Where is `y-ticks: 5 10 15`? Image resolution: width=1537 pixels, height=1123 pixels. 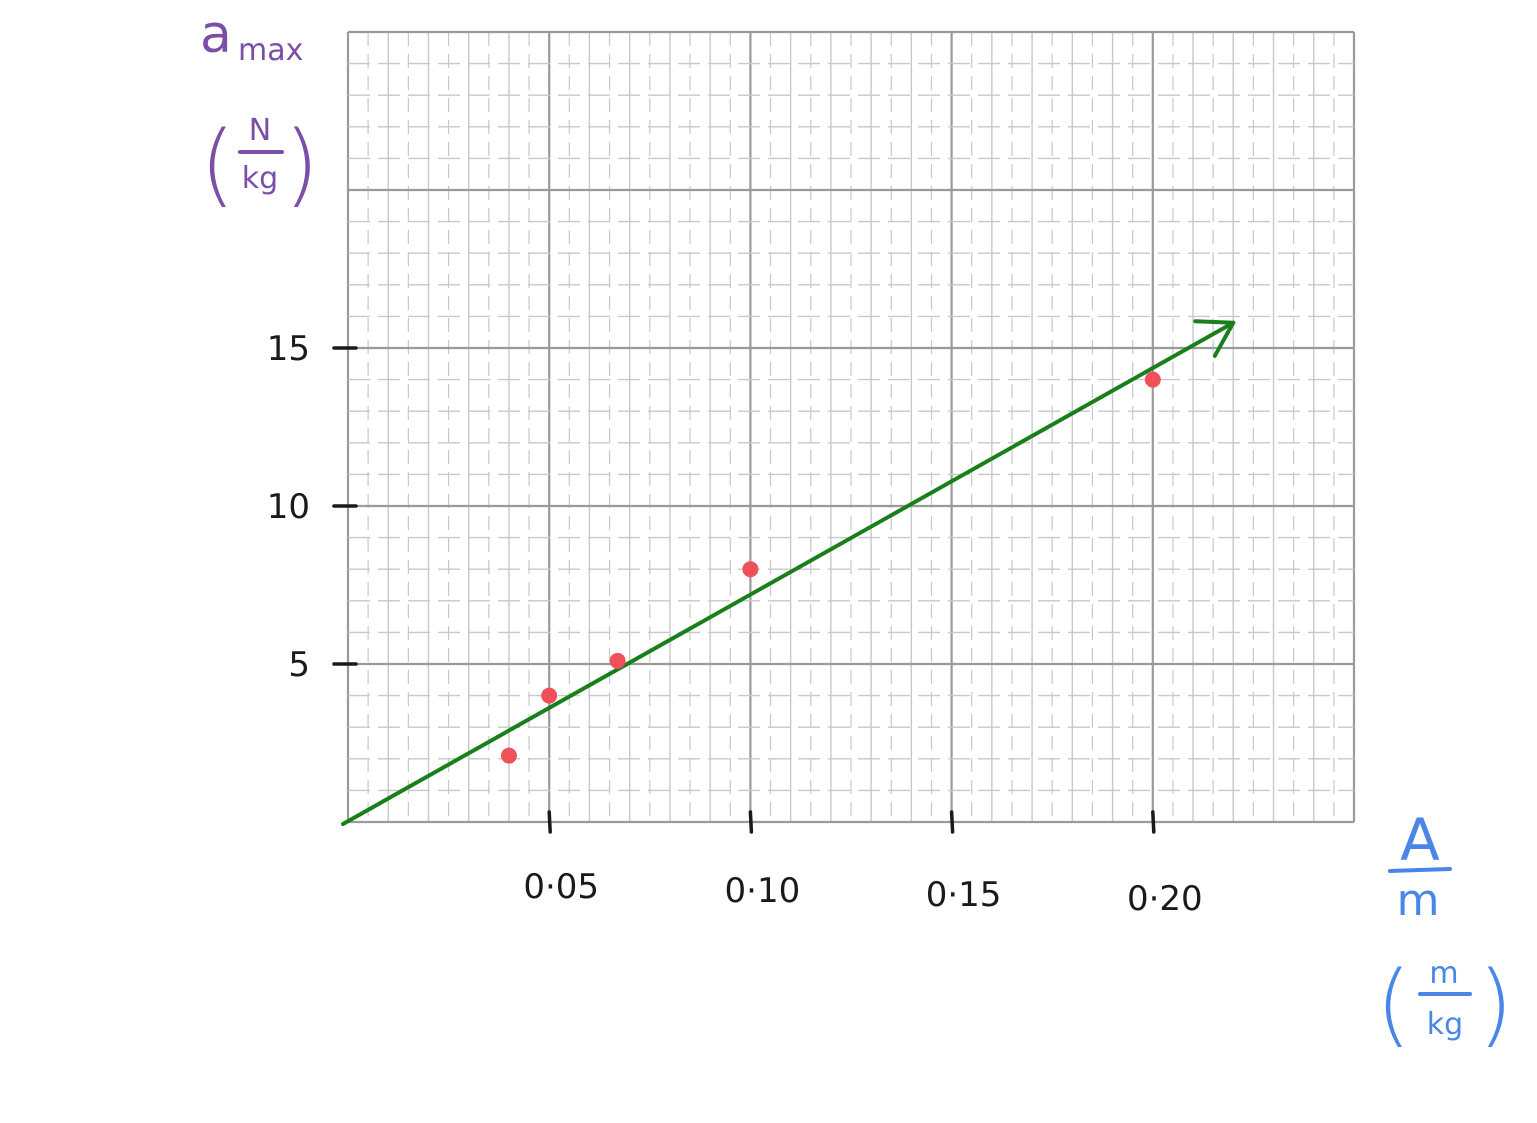 y-ticks: 5 10 15 is located at coordinates (312, 507).